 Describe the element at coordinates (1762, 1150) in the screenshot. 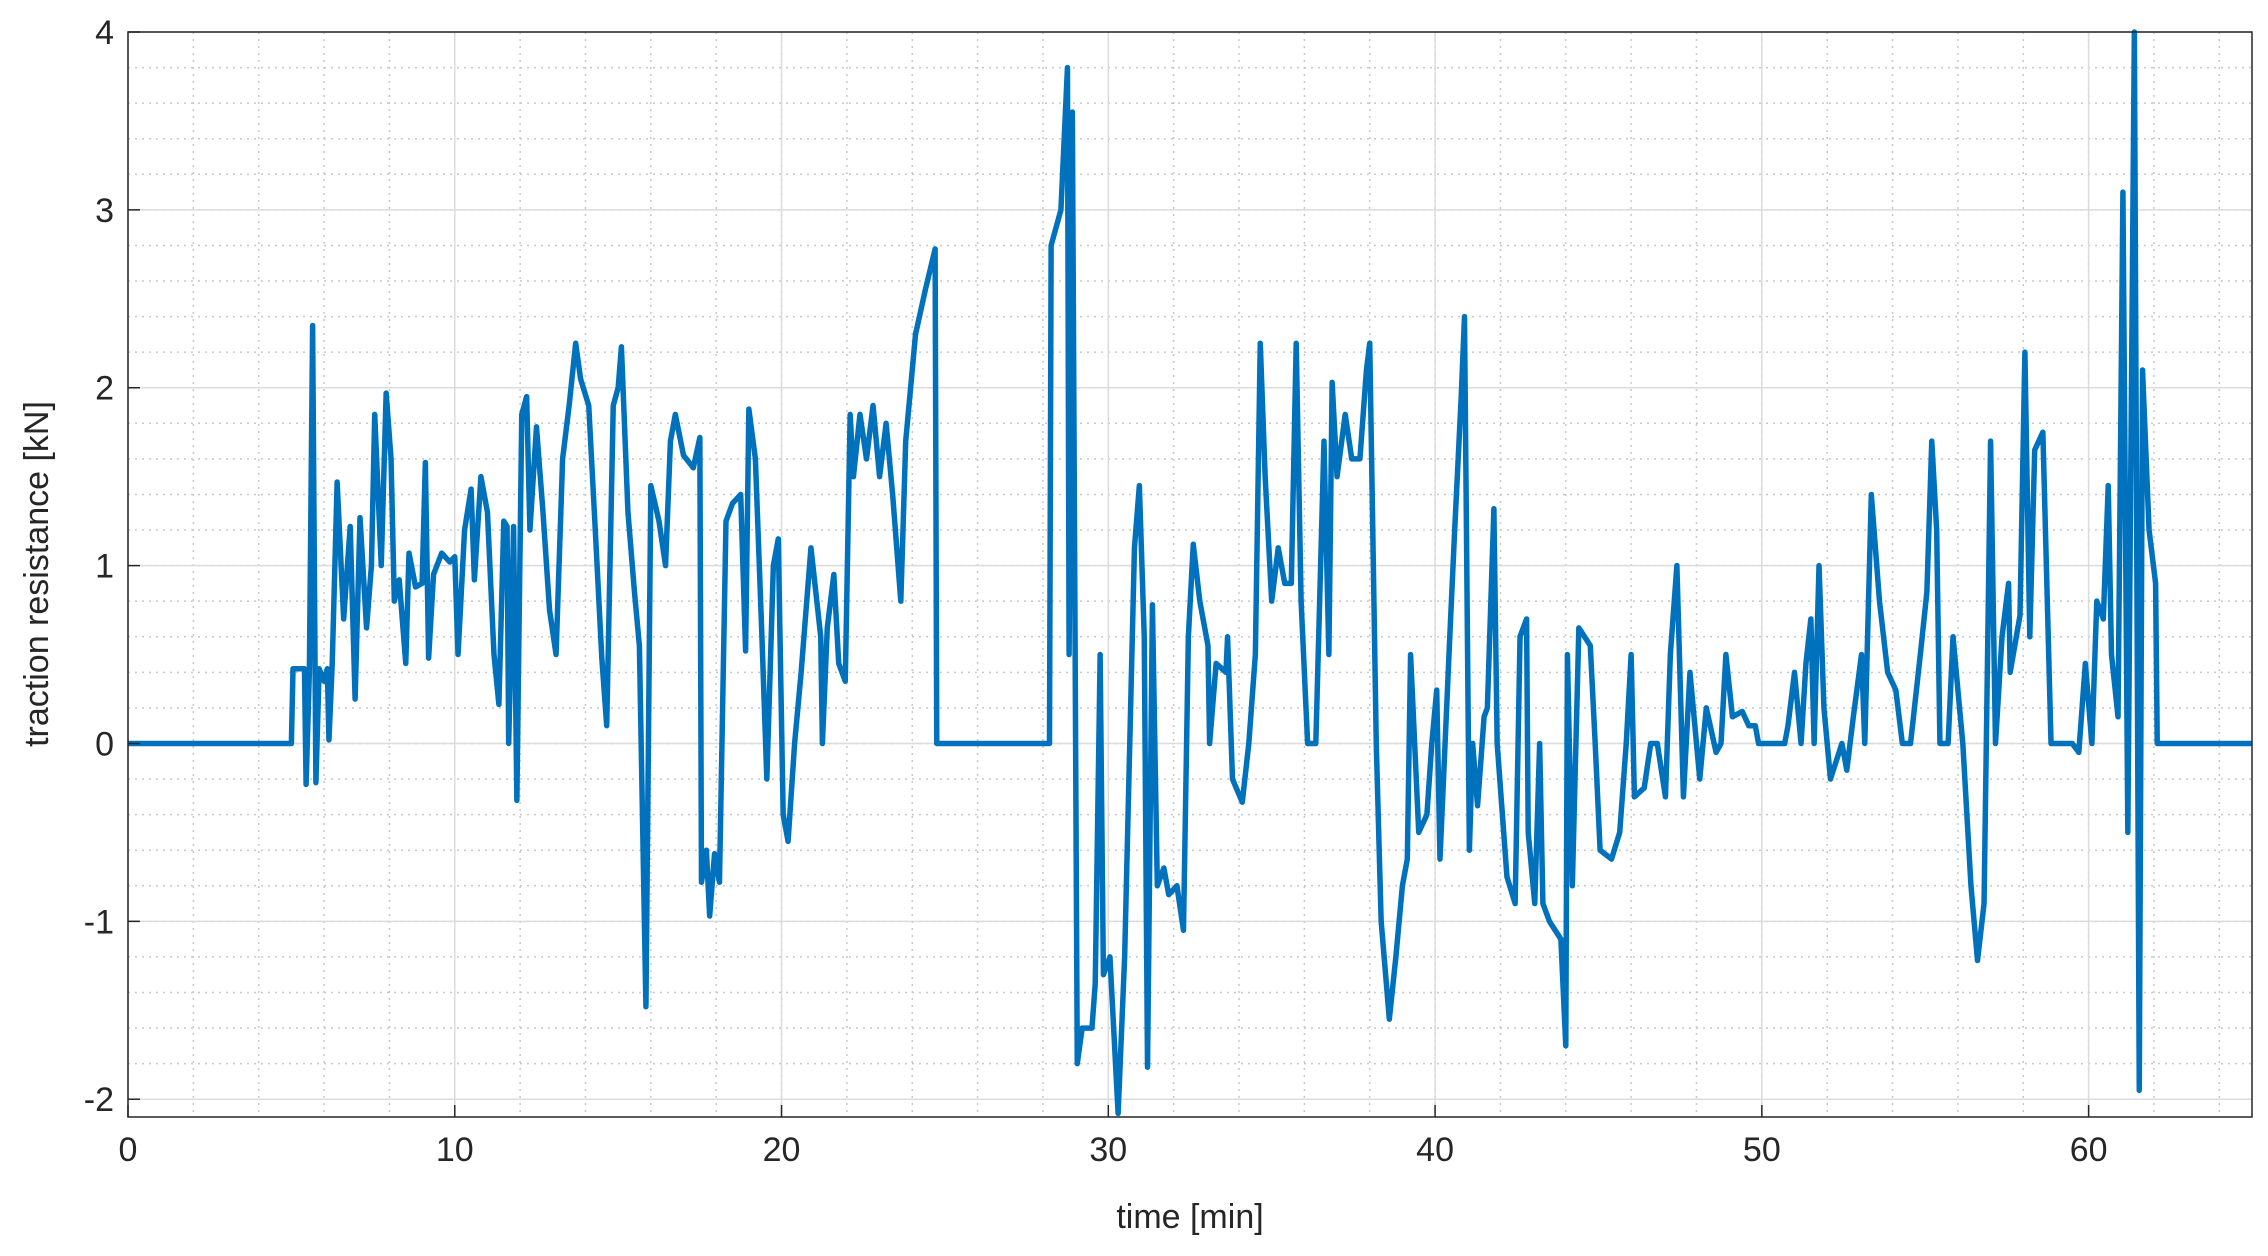

I see `x-tick-label: 50` at that location.